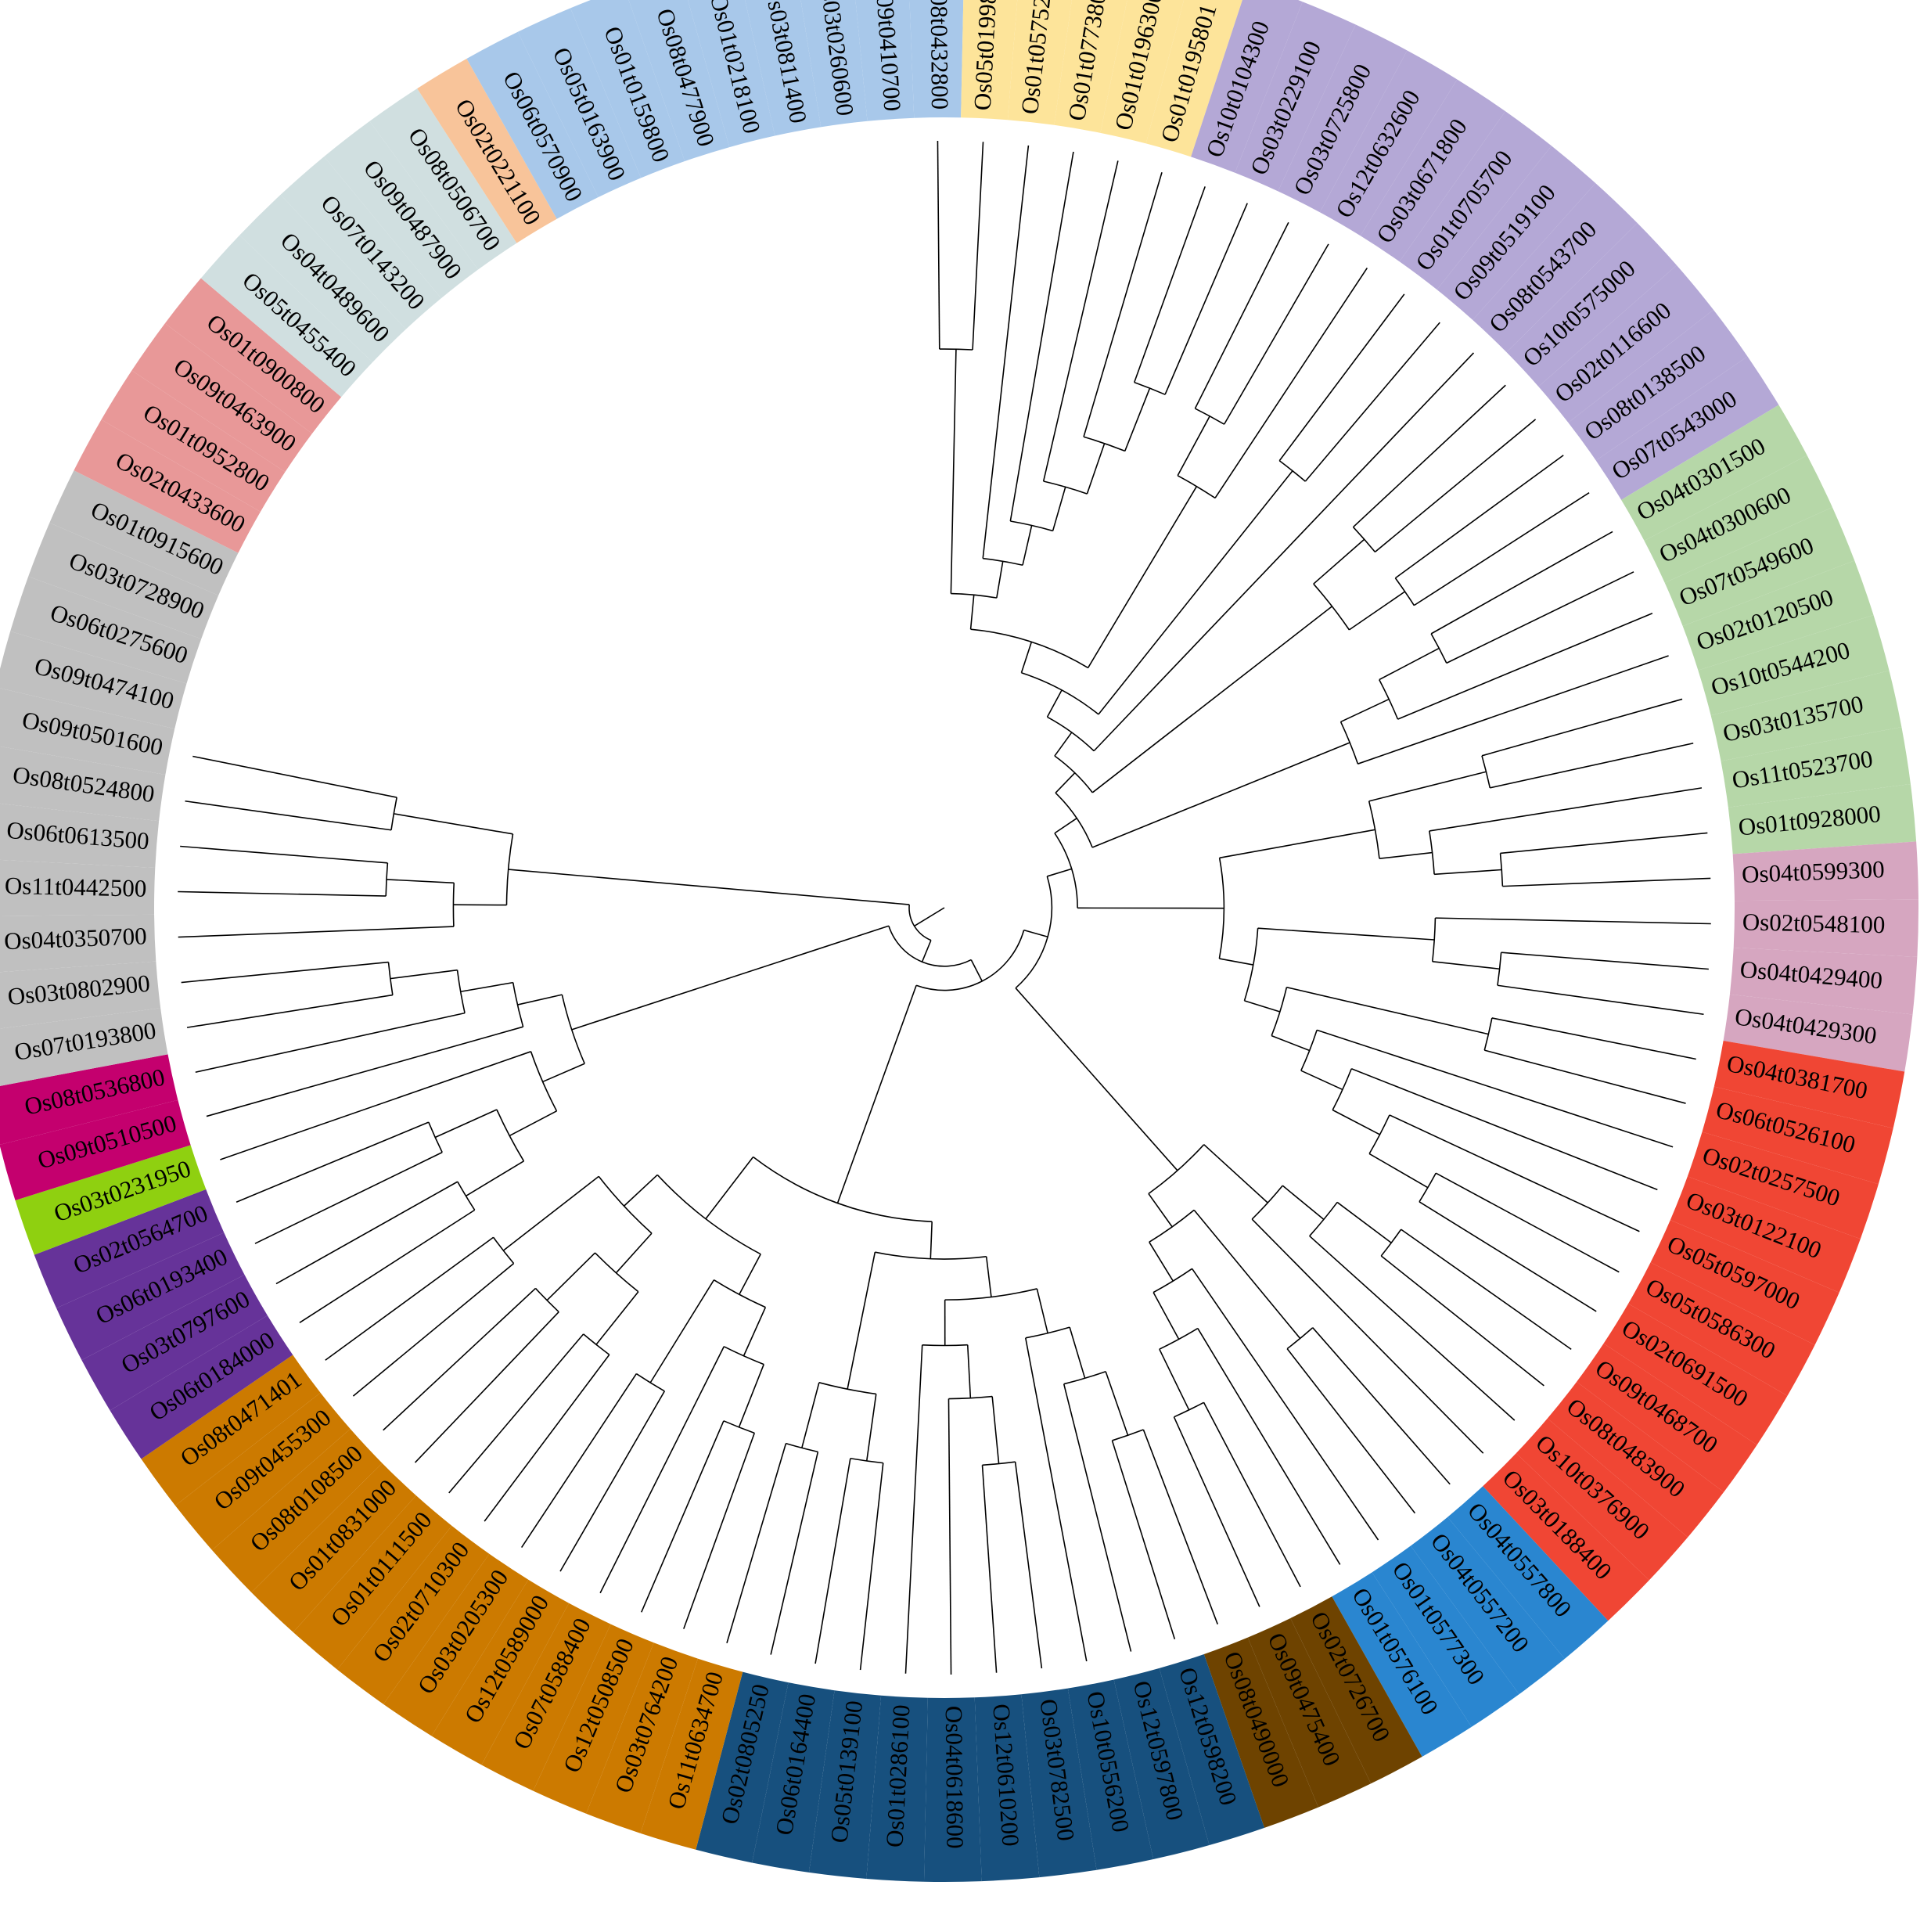  Describe the element at coordinates (1813, 872) in the screenshot. I see `leaf-label: Os04t0599300` at that location.